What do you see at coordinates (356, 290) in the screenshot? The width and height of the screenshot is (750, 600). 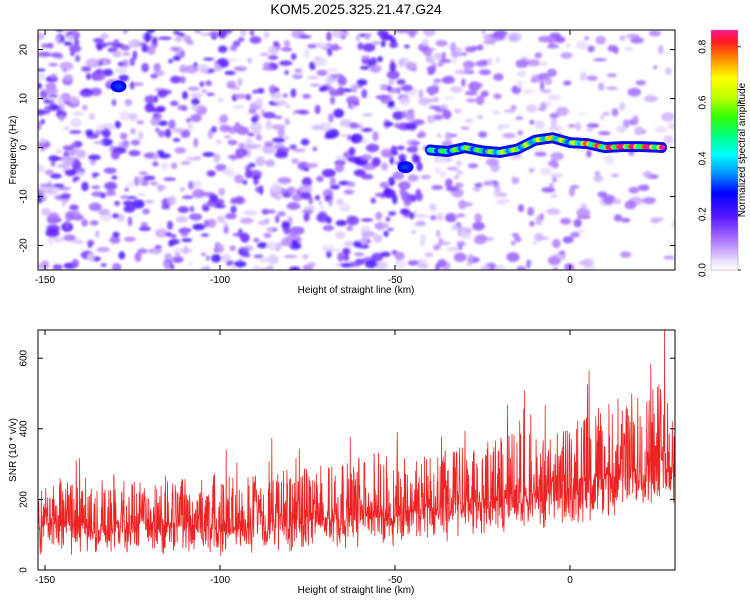 I see `spectrogram-x-label: Height of straight line (km)` at bounding box center [356, 290].